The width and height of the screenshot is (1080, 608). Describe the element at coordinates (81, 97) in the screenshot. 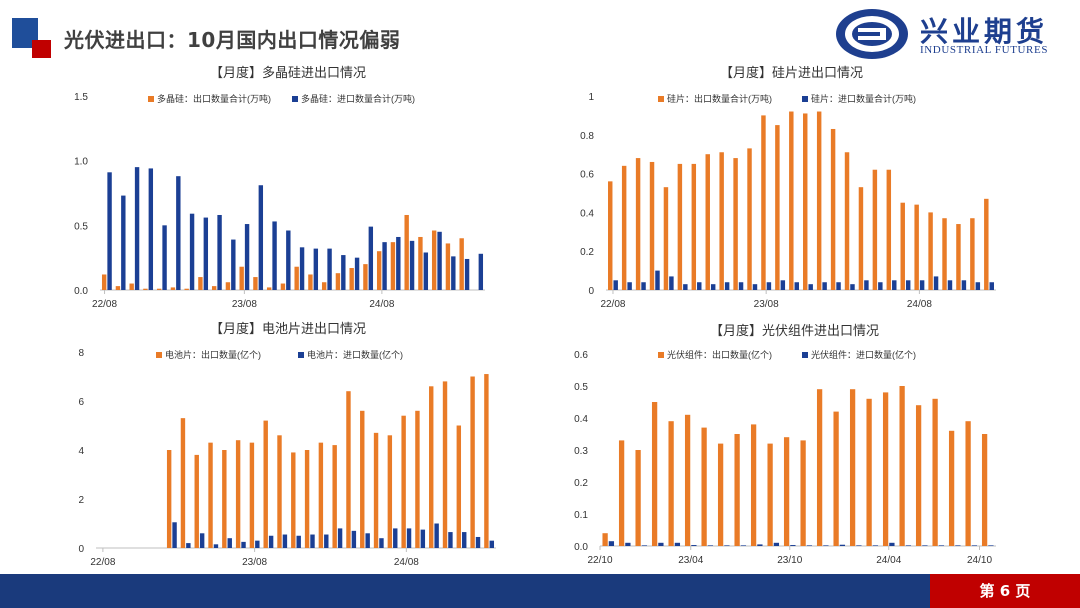

I see `y-tick-label: 1.5` at that location.